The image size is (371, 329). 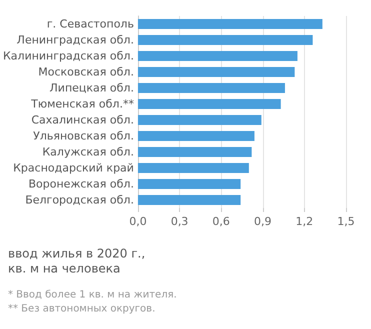 What do you see at coordinates (75, 40) in the screenshot?
I see `y-tick-label: Ленинградская обл.` at bounding box center [75, 40].